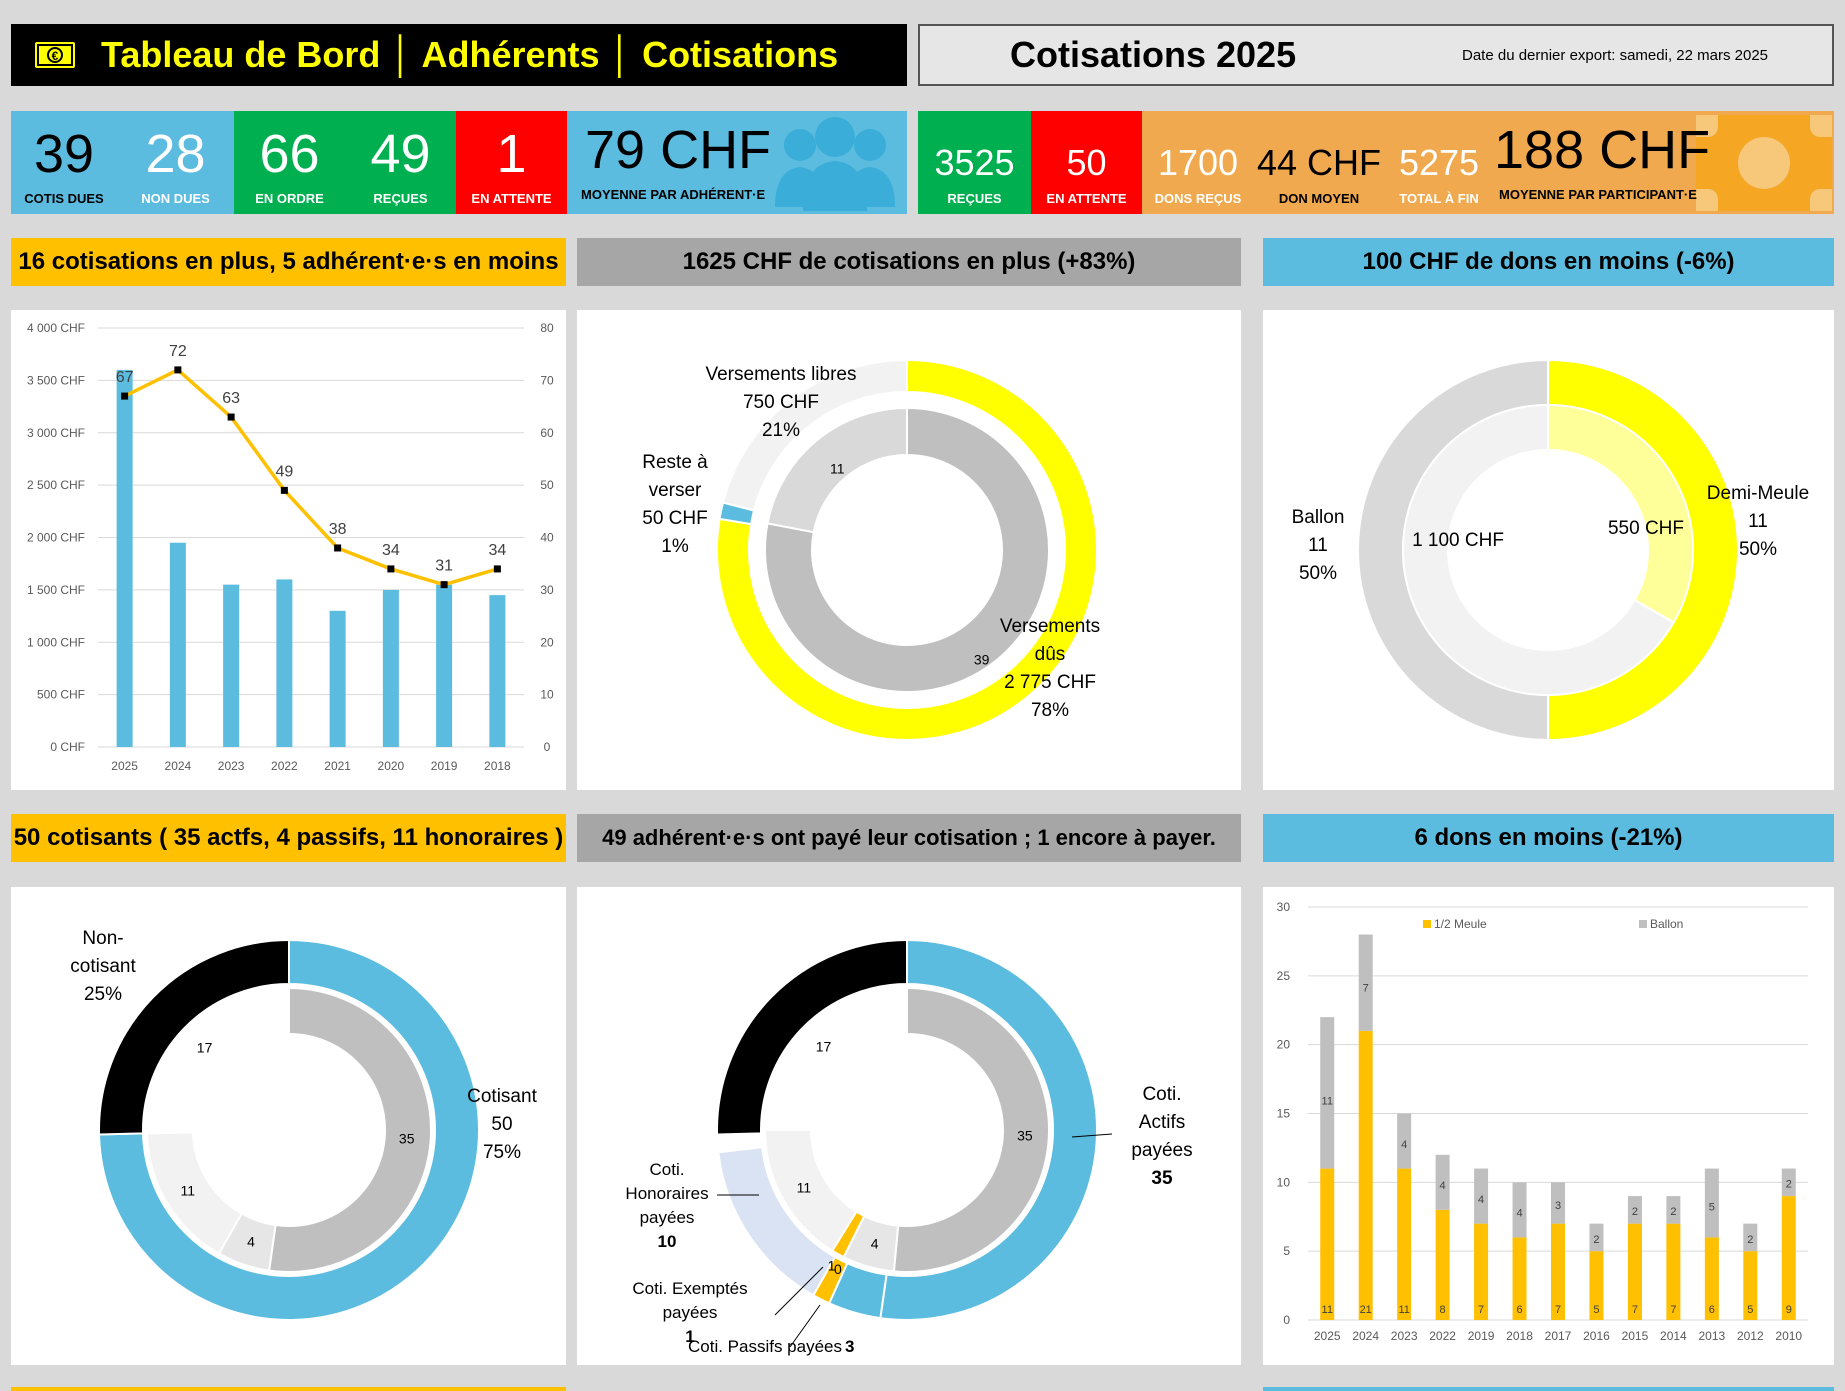  Describe the element at coordinates (67, 747) in the screenshot. I see `y-tick-label: 0 CHF` at that location.